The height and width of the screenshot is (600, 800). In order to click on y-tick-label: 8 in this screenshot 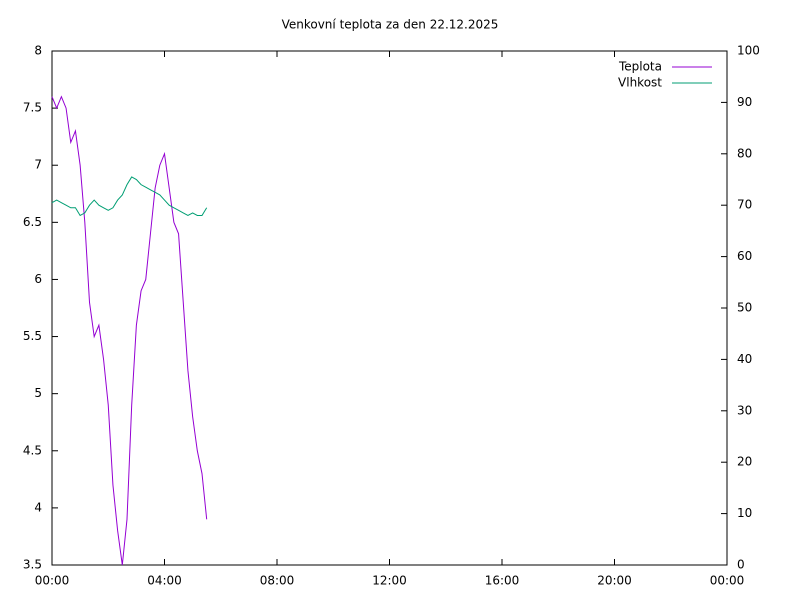, I will do `click(38, 51)`.